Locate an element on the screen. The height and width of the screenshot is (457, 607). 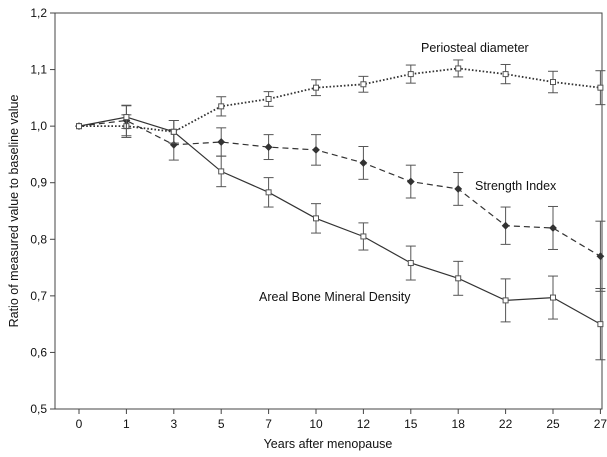
annotation-periosteal-diameter: Periosteal diameter is located at coordinates (475, 48).